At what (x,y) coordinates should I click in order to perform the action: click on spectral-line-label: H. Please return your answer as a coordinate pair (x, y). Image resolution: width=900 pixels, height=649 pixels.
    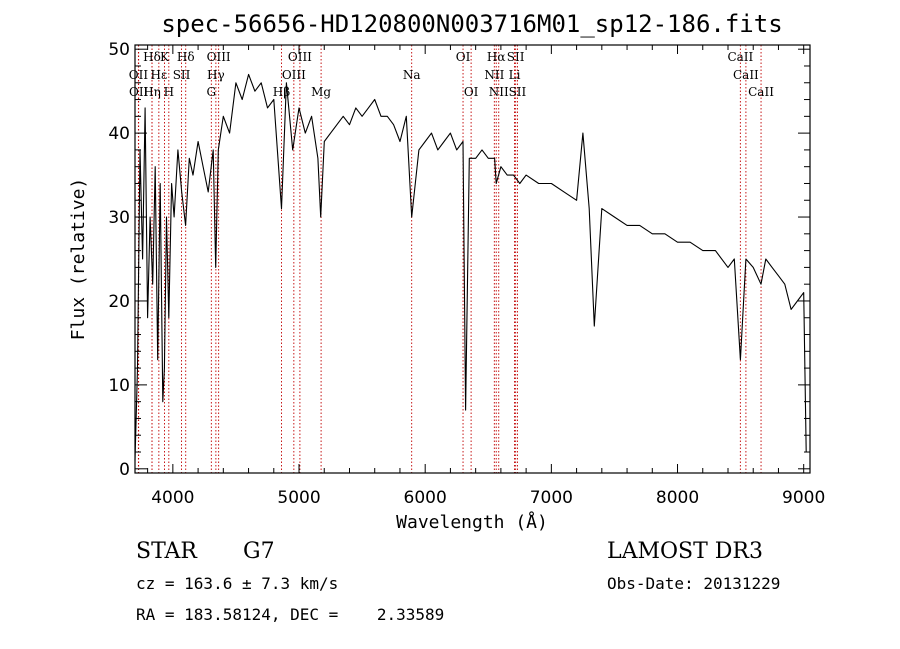
    Looking at the image, I should click on (169, 92).